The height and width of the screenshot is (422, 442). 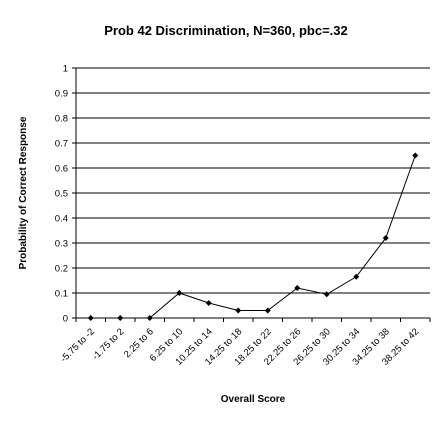 I want to click on y-tick-label: 0.8, so click(x=61, y=119).